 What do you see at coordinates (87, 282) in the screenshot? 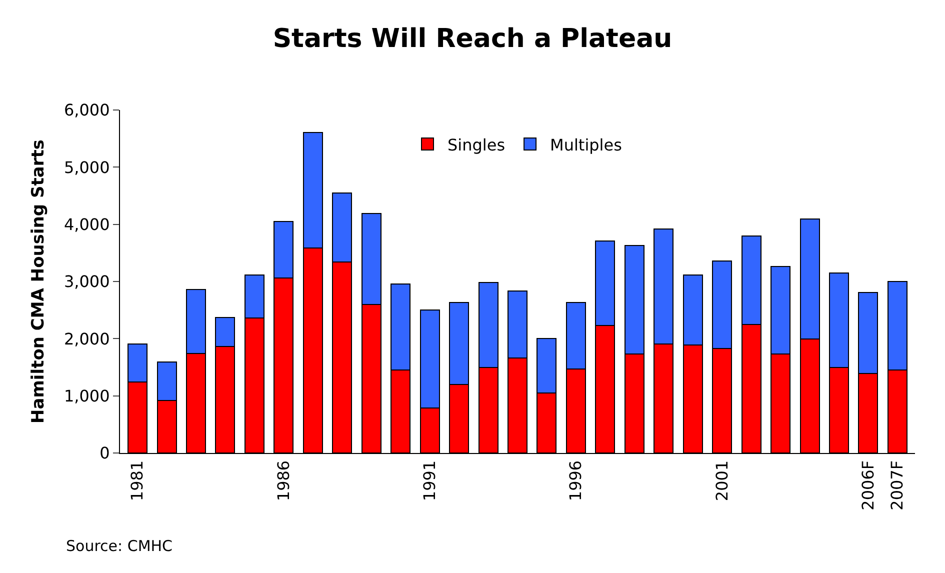
I see `y-tick-label: 3,000` at bounding box center [87, 282].